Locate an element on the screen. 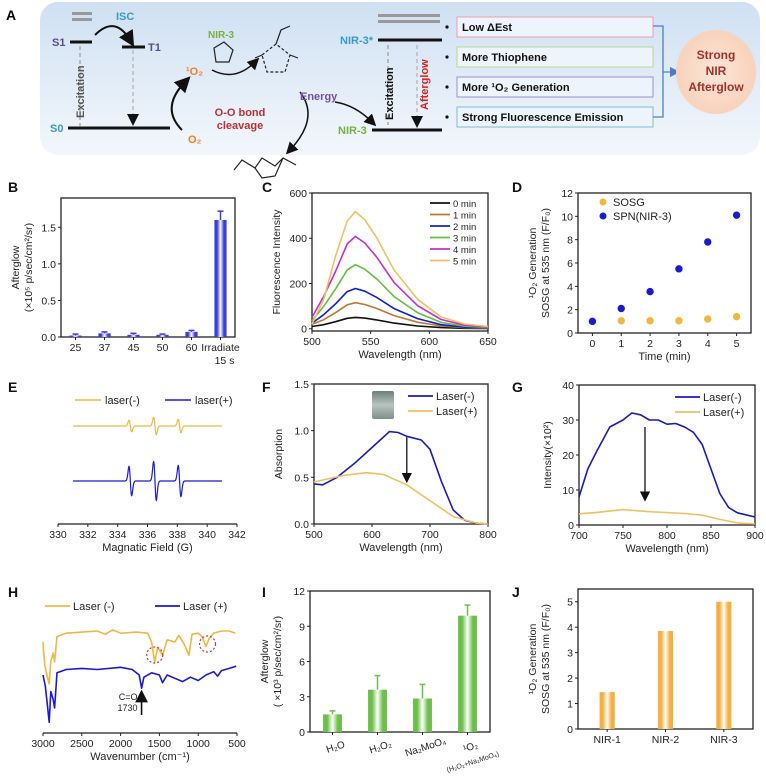  y-axis-title: Fluorescence Intensity is located at coordinates (277, 262).